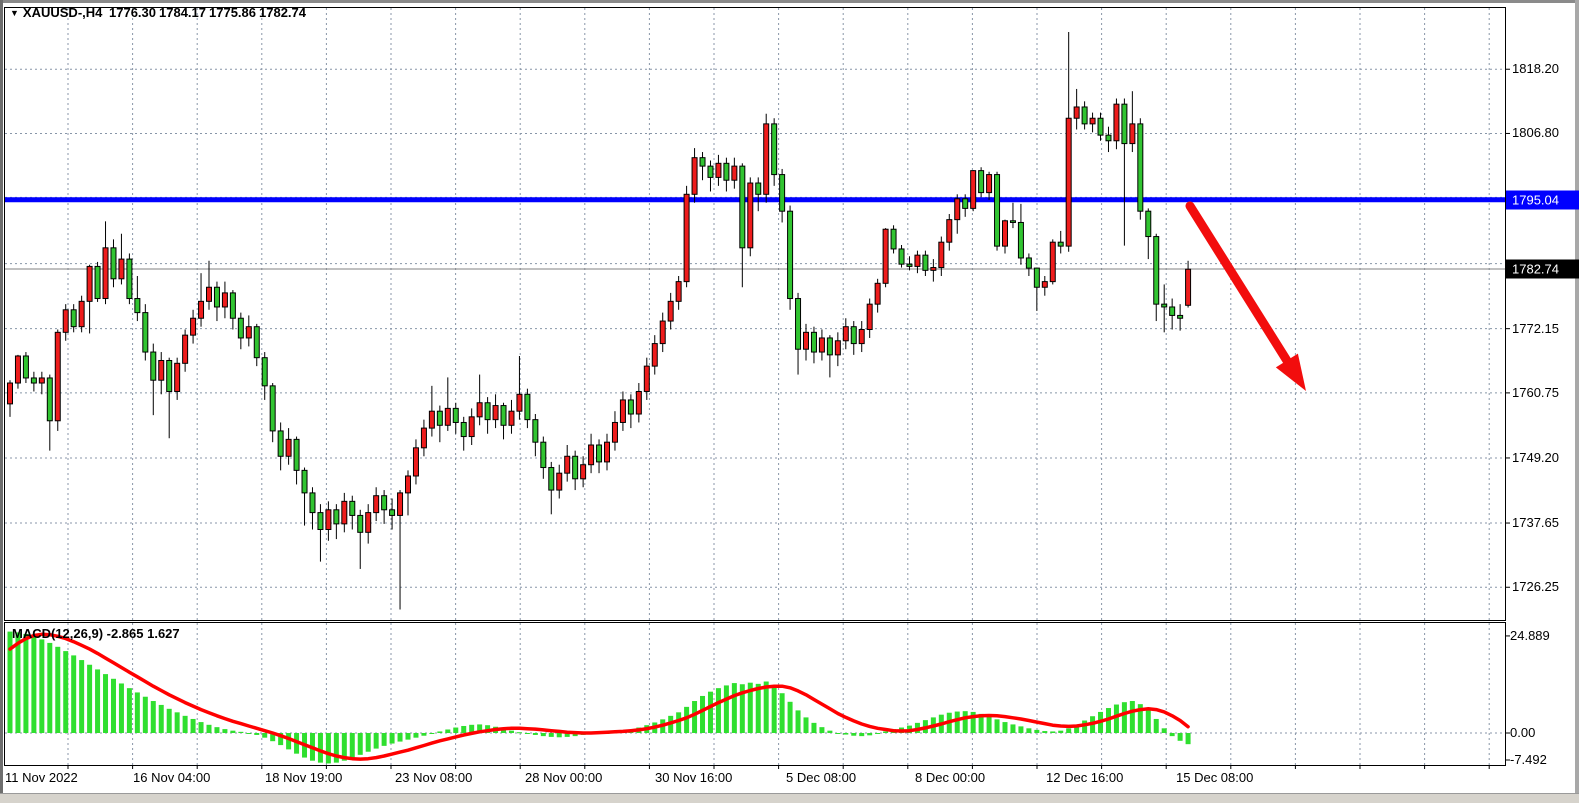 The image size is (1579, 803). I want to click on trend-arrow-shaft, so click(1240, 286).